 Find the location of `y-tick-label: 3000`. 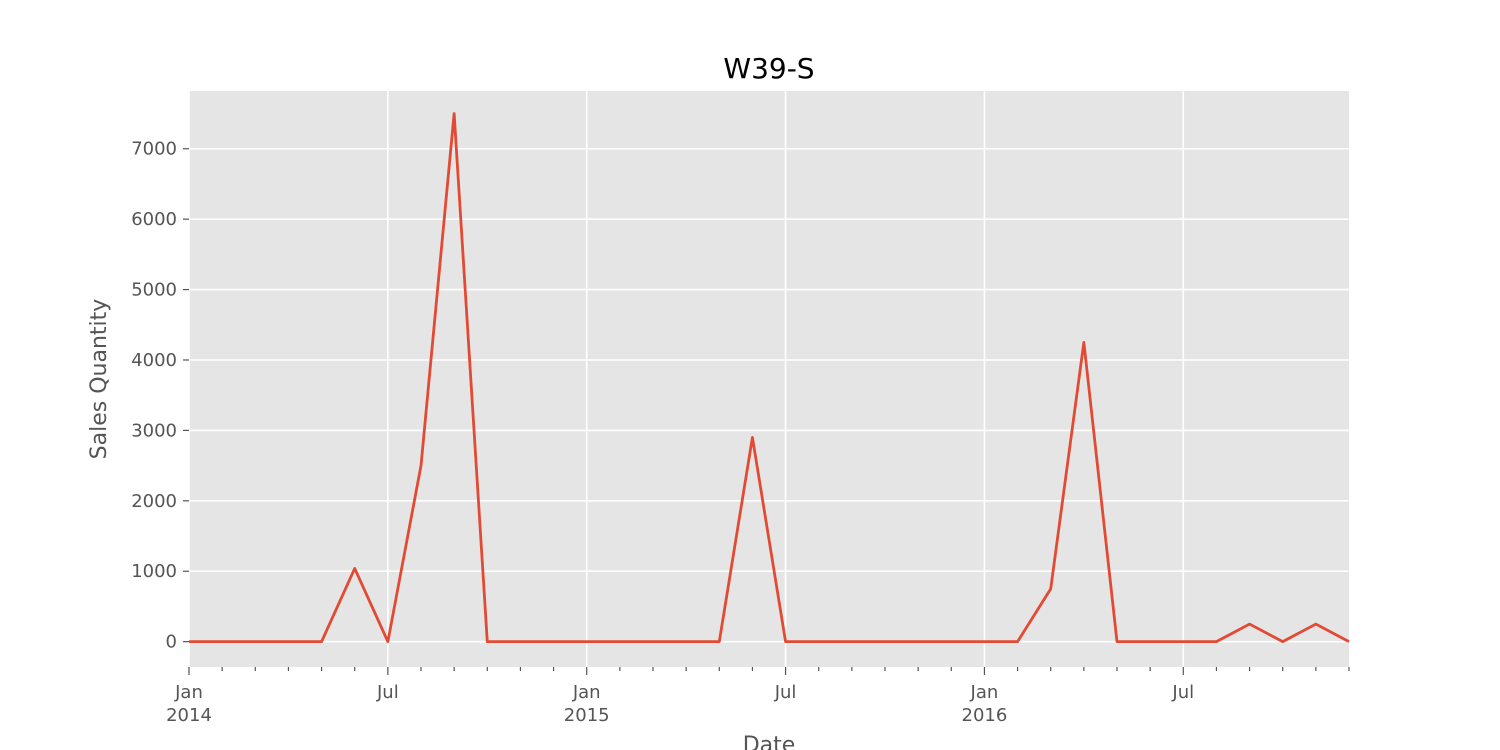

y-tick-label: 3000 is located at coordinates (154, 430).